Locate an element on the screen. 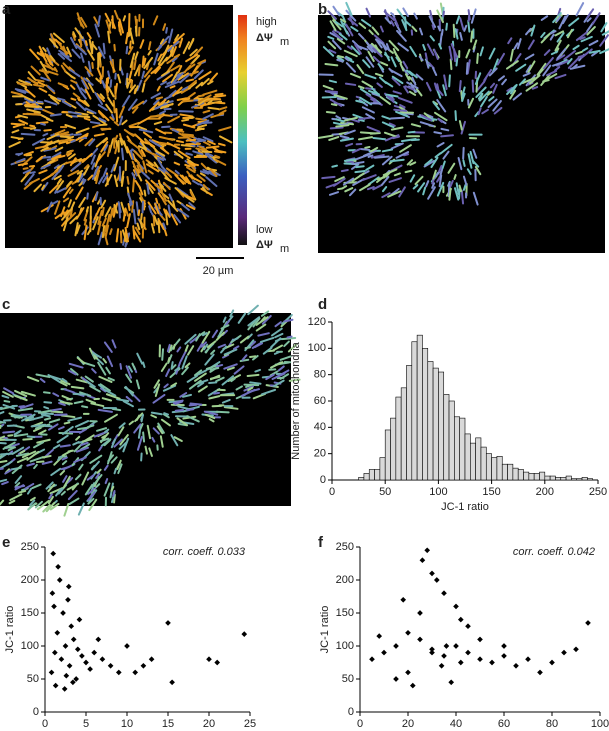 Image resolution: width=609 pixels, height=731 pixels. color-bar is located at coordinates (242, 130).